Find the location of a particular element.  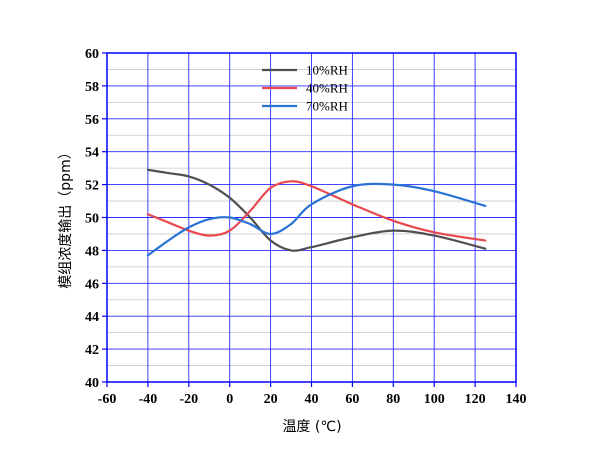

legend-label-2: 70%RH is located at coordinates (327, 106).